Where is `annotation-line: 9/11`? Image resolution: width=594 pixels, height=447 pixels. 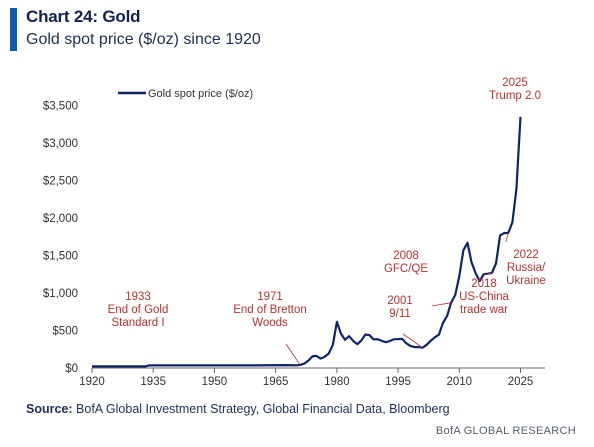
annotation-line: 9/11 is located at coordinates (400, 314).